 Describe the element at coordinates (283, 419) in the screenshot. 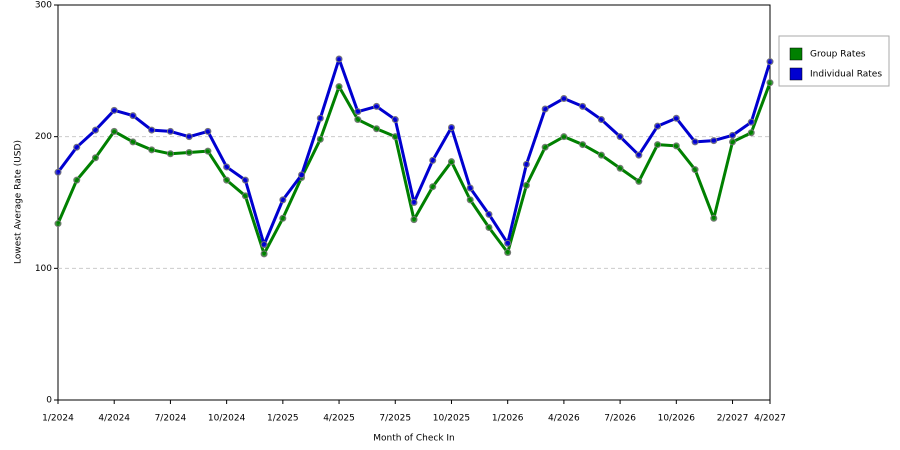

I see `x-tick-label: 1/2025` at that location.